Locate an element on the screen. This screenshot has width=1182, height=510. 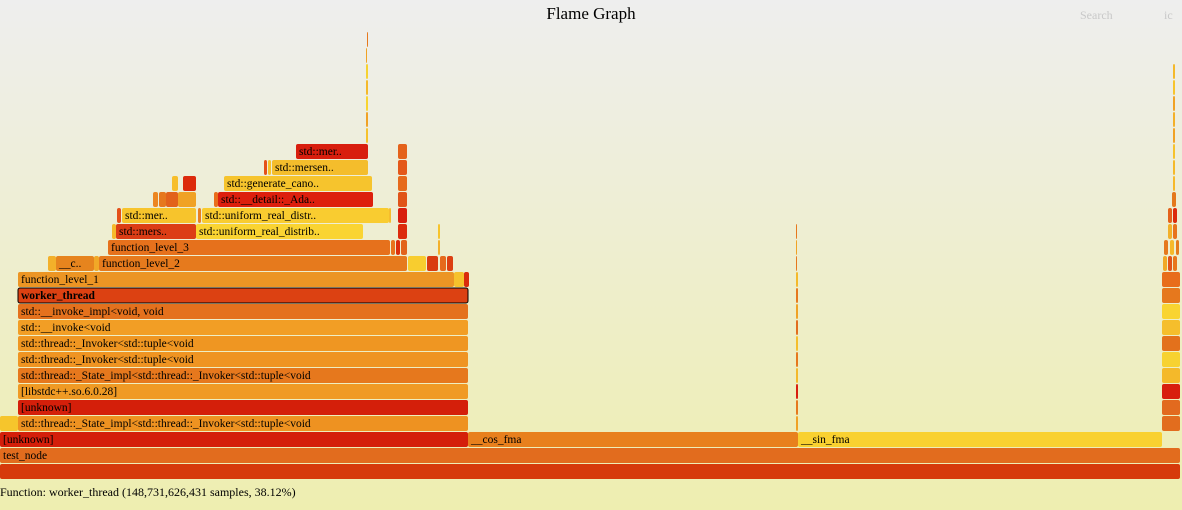
detail-adaptor-frame: std::__detail::_Ada.. is located at coordinates (295, 199).